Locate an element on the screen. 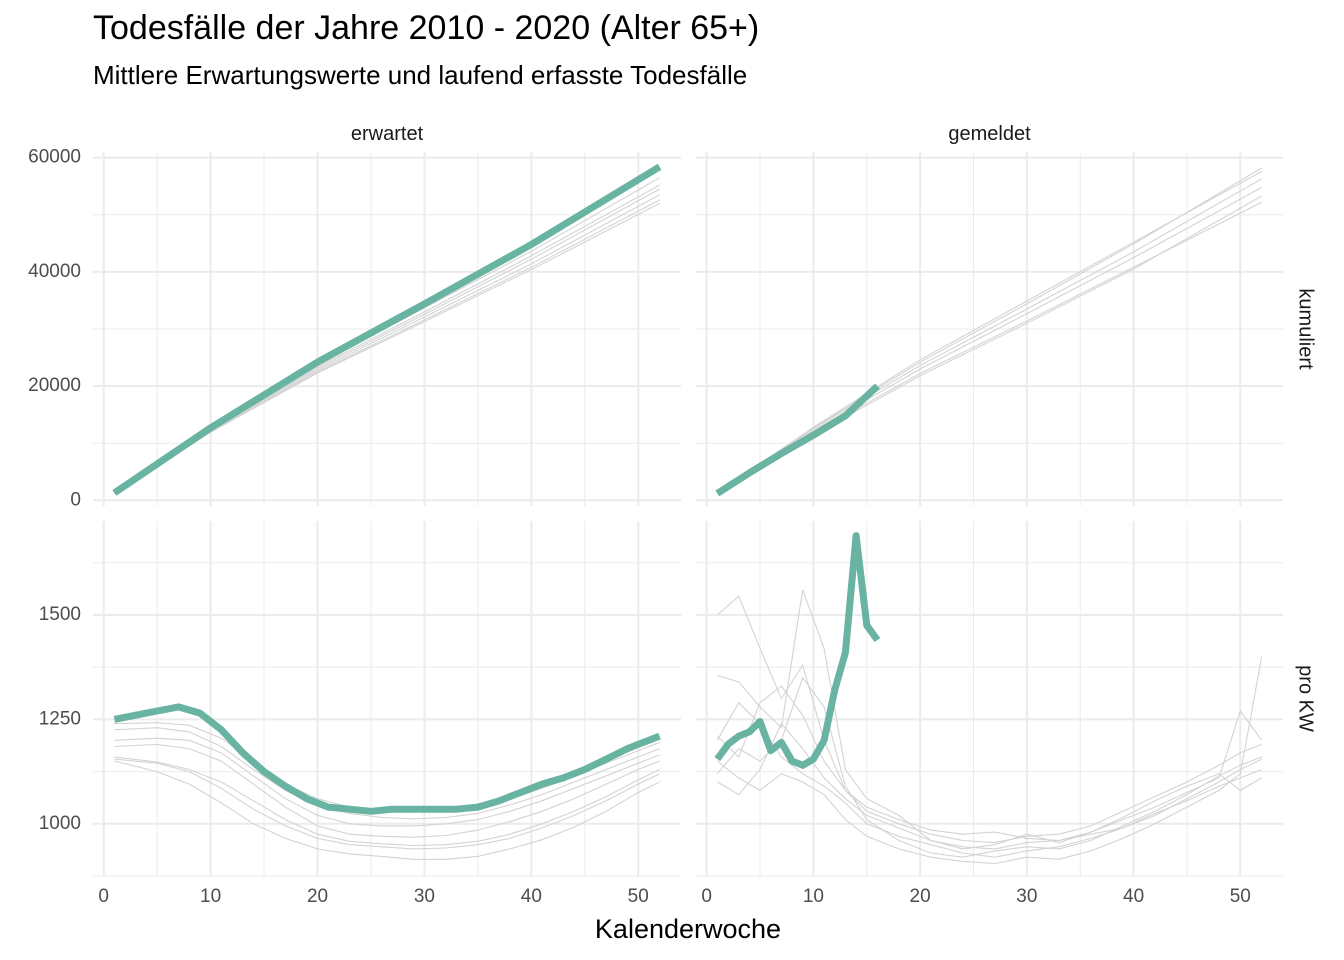 The image size is (1344, 960). y-tick-label: 20000 is located at coordinates (54, 385).